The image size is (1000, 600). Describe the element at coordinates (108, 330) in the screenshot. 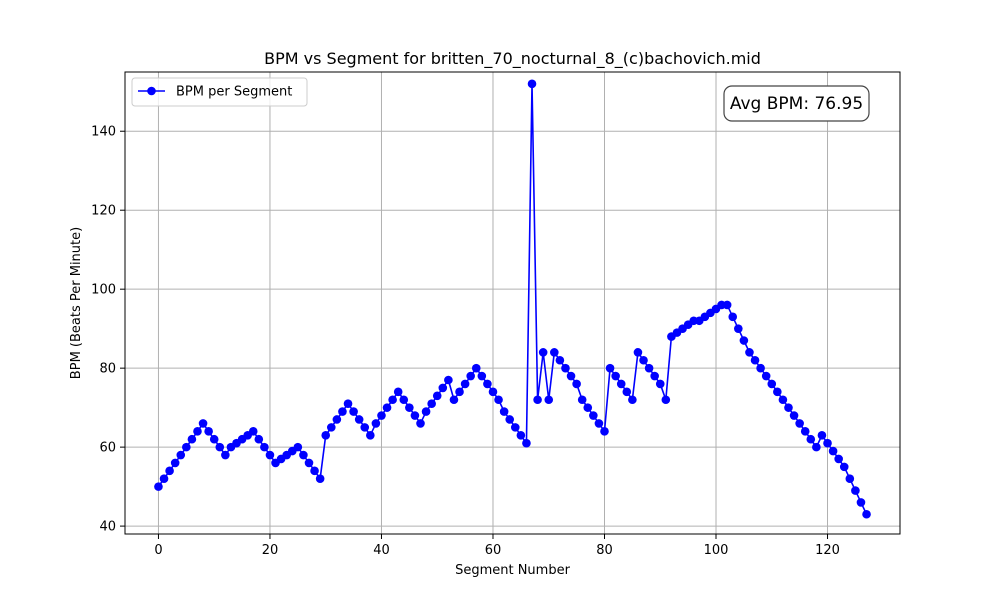

I see `y-axis-ticks: 40 60 80 100 120 140` at that location.